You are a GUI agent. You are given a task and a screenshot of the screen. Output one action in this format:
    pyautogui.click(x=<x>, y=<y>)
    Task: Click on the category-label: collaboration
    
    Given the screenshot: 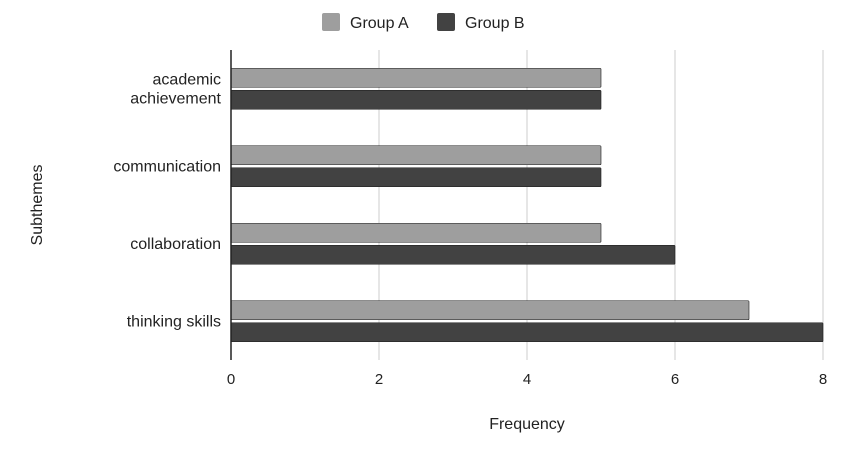 What is the action you would take?
    pyautogui.click(x=175, y=244)
    